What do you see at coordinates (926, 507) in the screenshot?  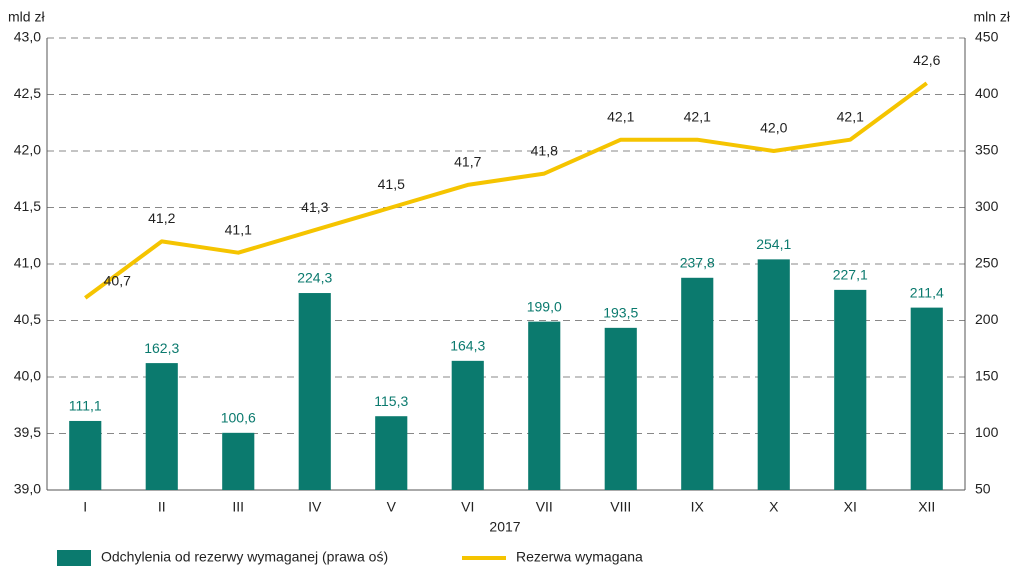 I see `x-tick-label: XII` at bounding box center [926, 507].